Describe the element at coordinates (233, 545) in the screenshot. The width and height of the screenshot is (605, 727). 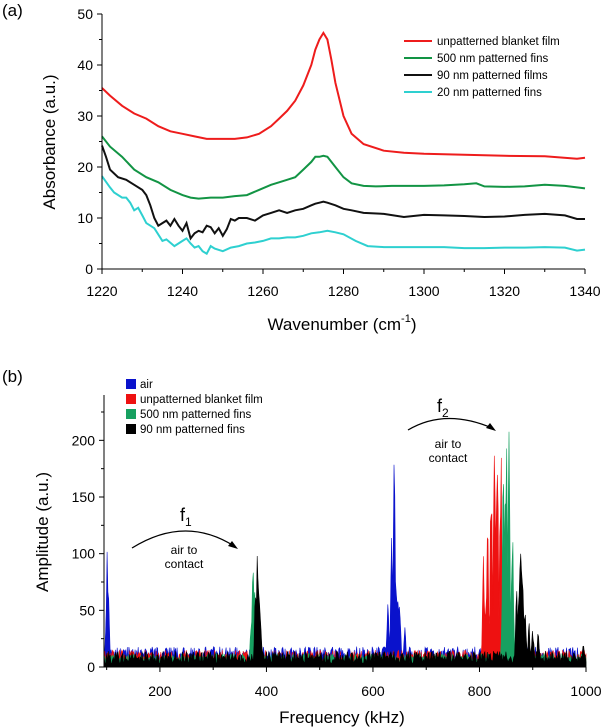
I see `annotation-f1-arrowhead` at that location.